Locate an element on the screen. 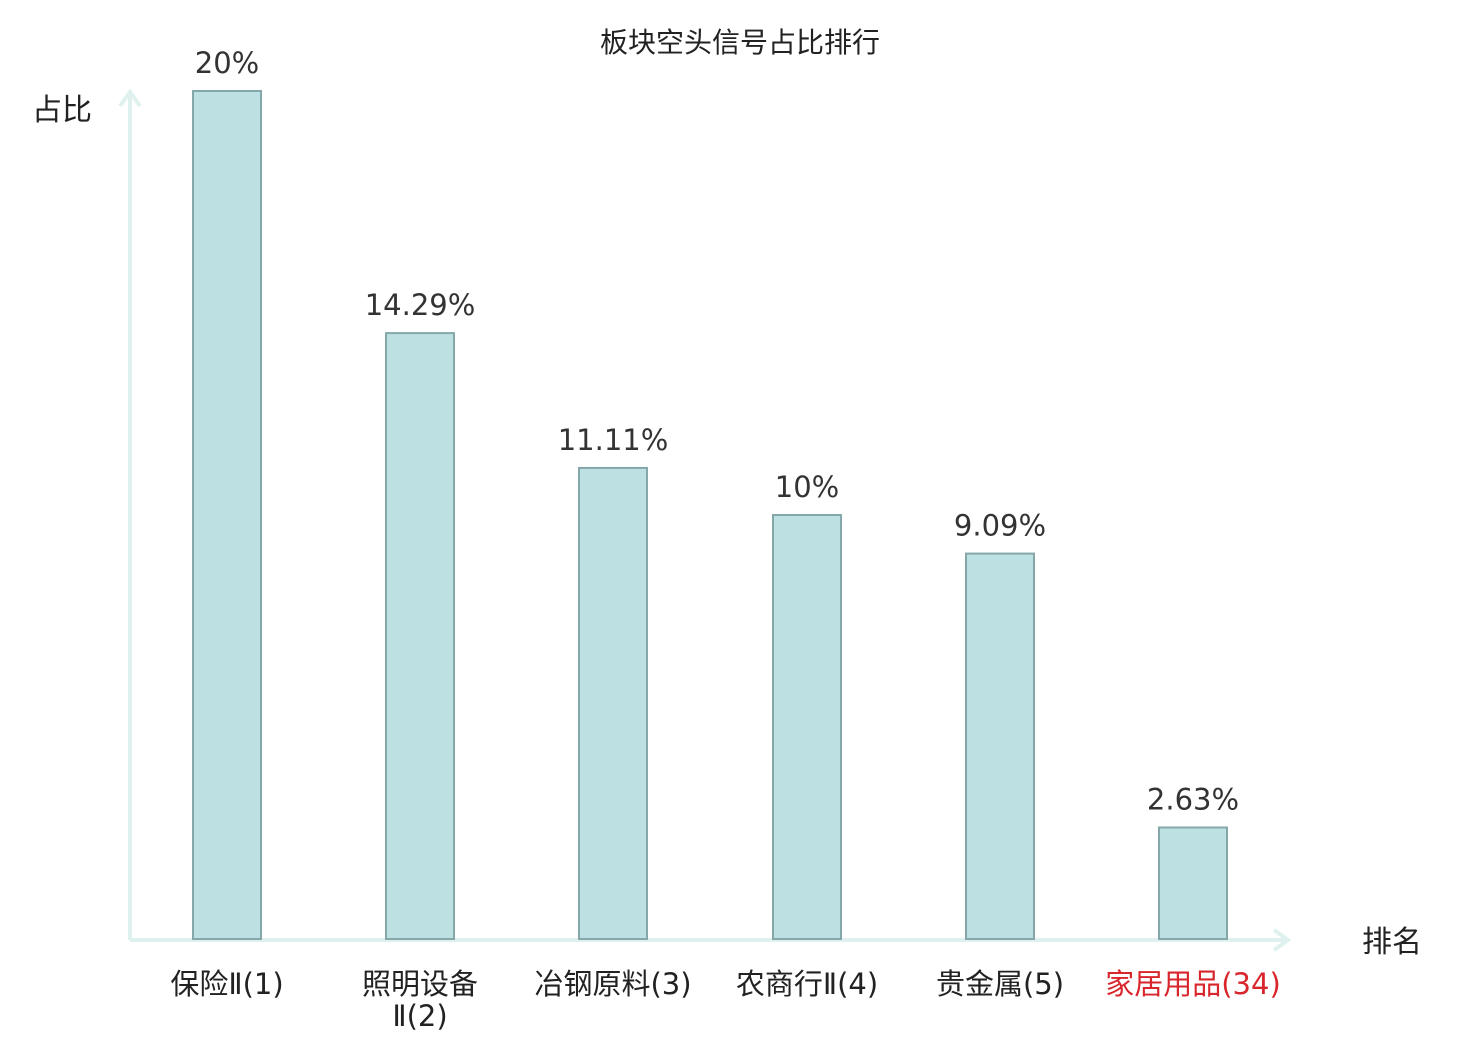 Image resolution: width=1480 pixels, height=1040 pixels. category-label-1: 保险Ⅱ(1) is located at coordinates (226, 984).